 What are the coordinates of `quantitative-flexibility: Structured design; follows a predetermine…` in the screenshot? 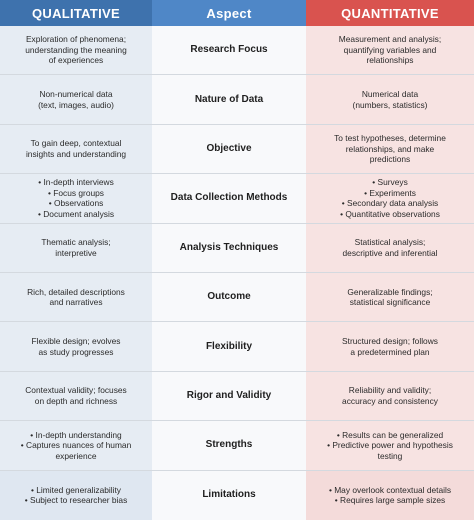 It's located at (390, 347).